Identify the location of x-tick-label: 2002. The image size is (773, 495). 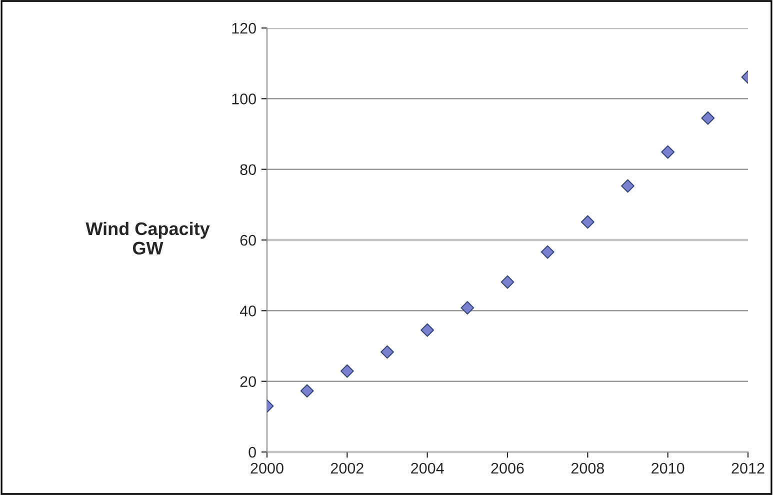
(347, 468).